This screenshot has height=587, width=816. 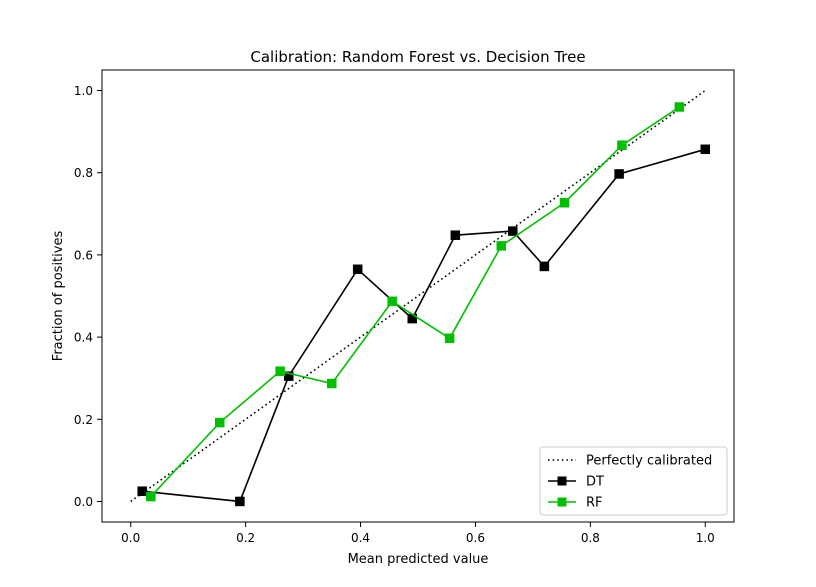 What do you see at coordinates (83, 255) in the screenshot?
I see `y-tick-label: 0.6` at bounding box center [83, 255].